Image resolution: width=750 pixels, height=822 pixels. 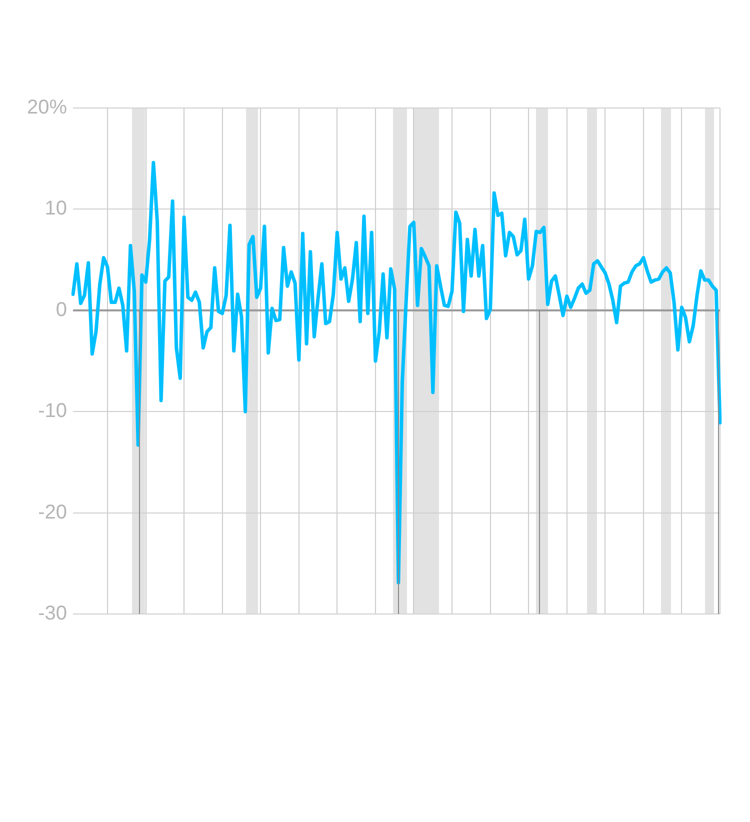 I want to click on y-tick-label: -30, so click(x=53, y=613).